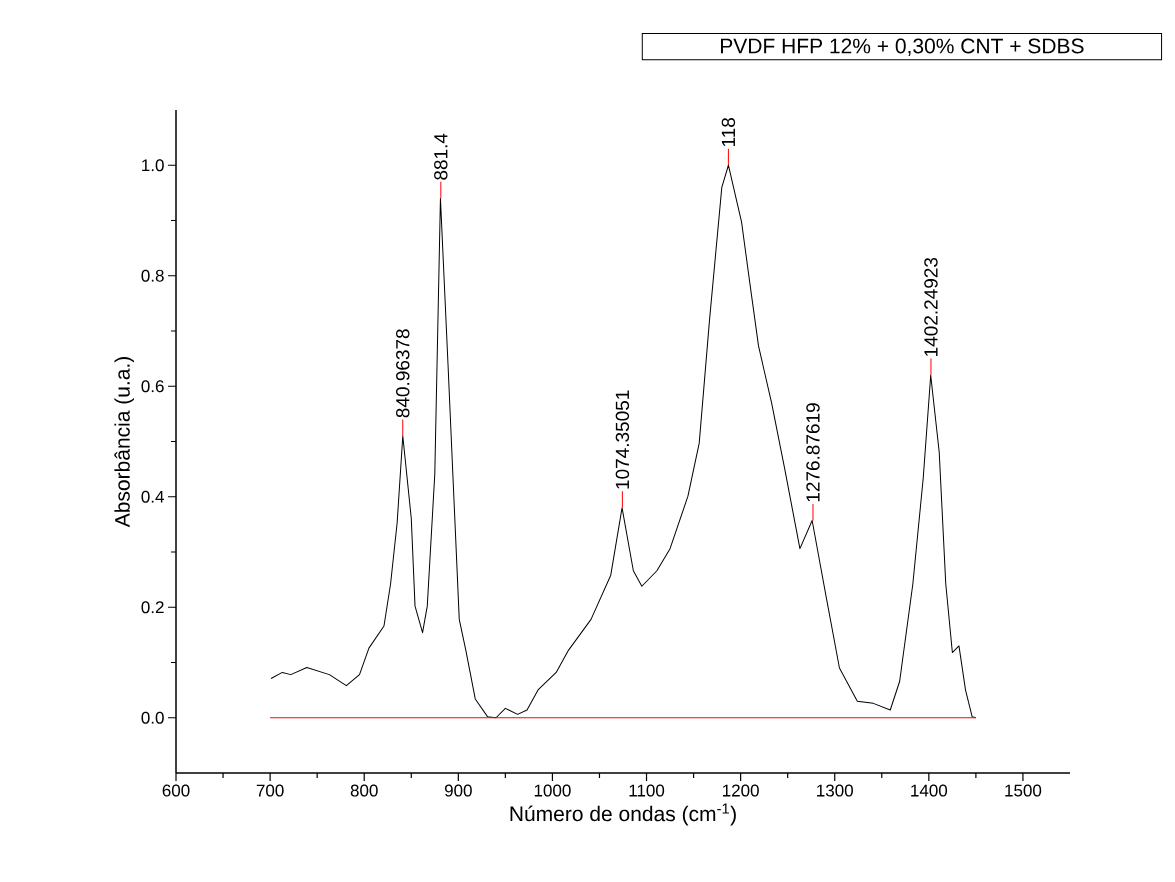 Image resolution: width=1175 pixels, height=882 pixels. Describe the element at coordinates (741, 790) in the screenshot. I see `x-tick-label: 1200` at that location.